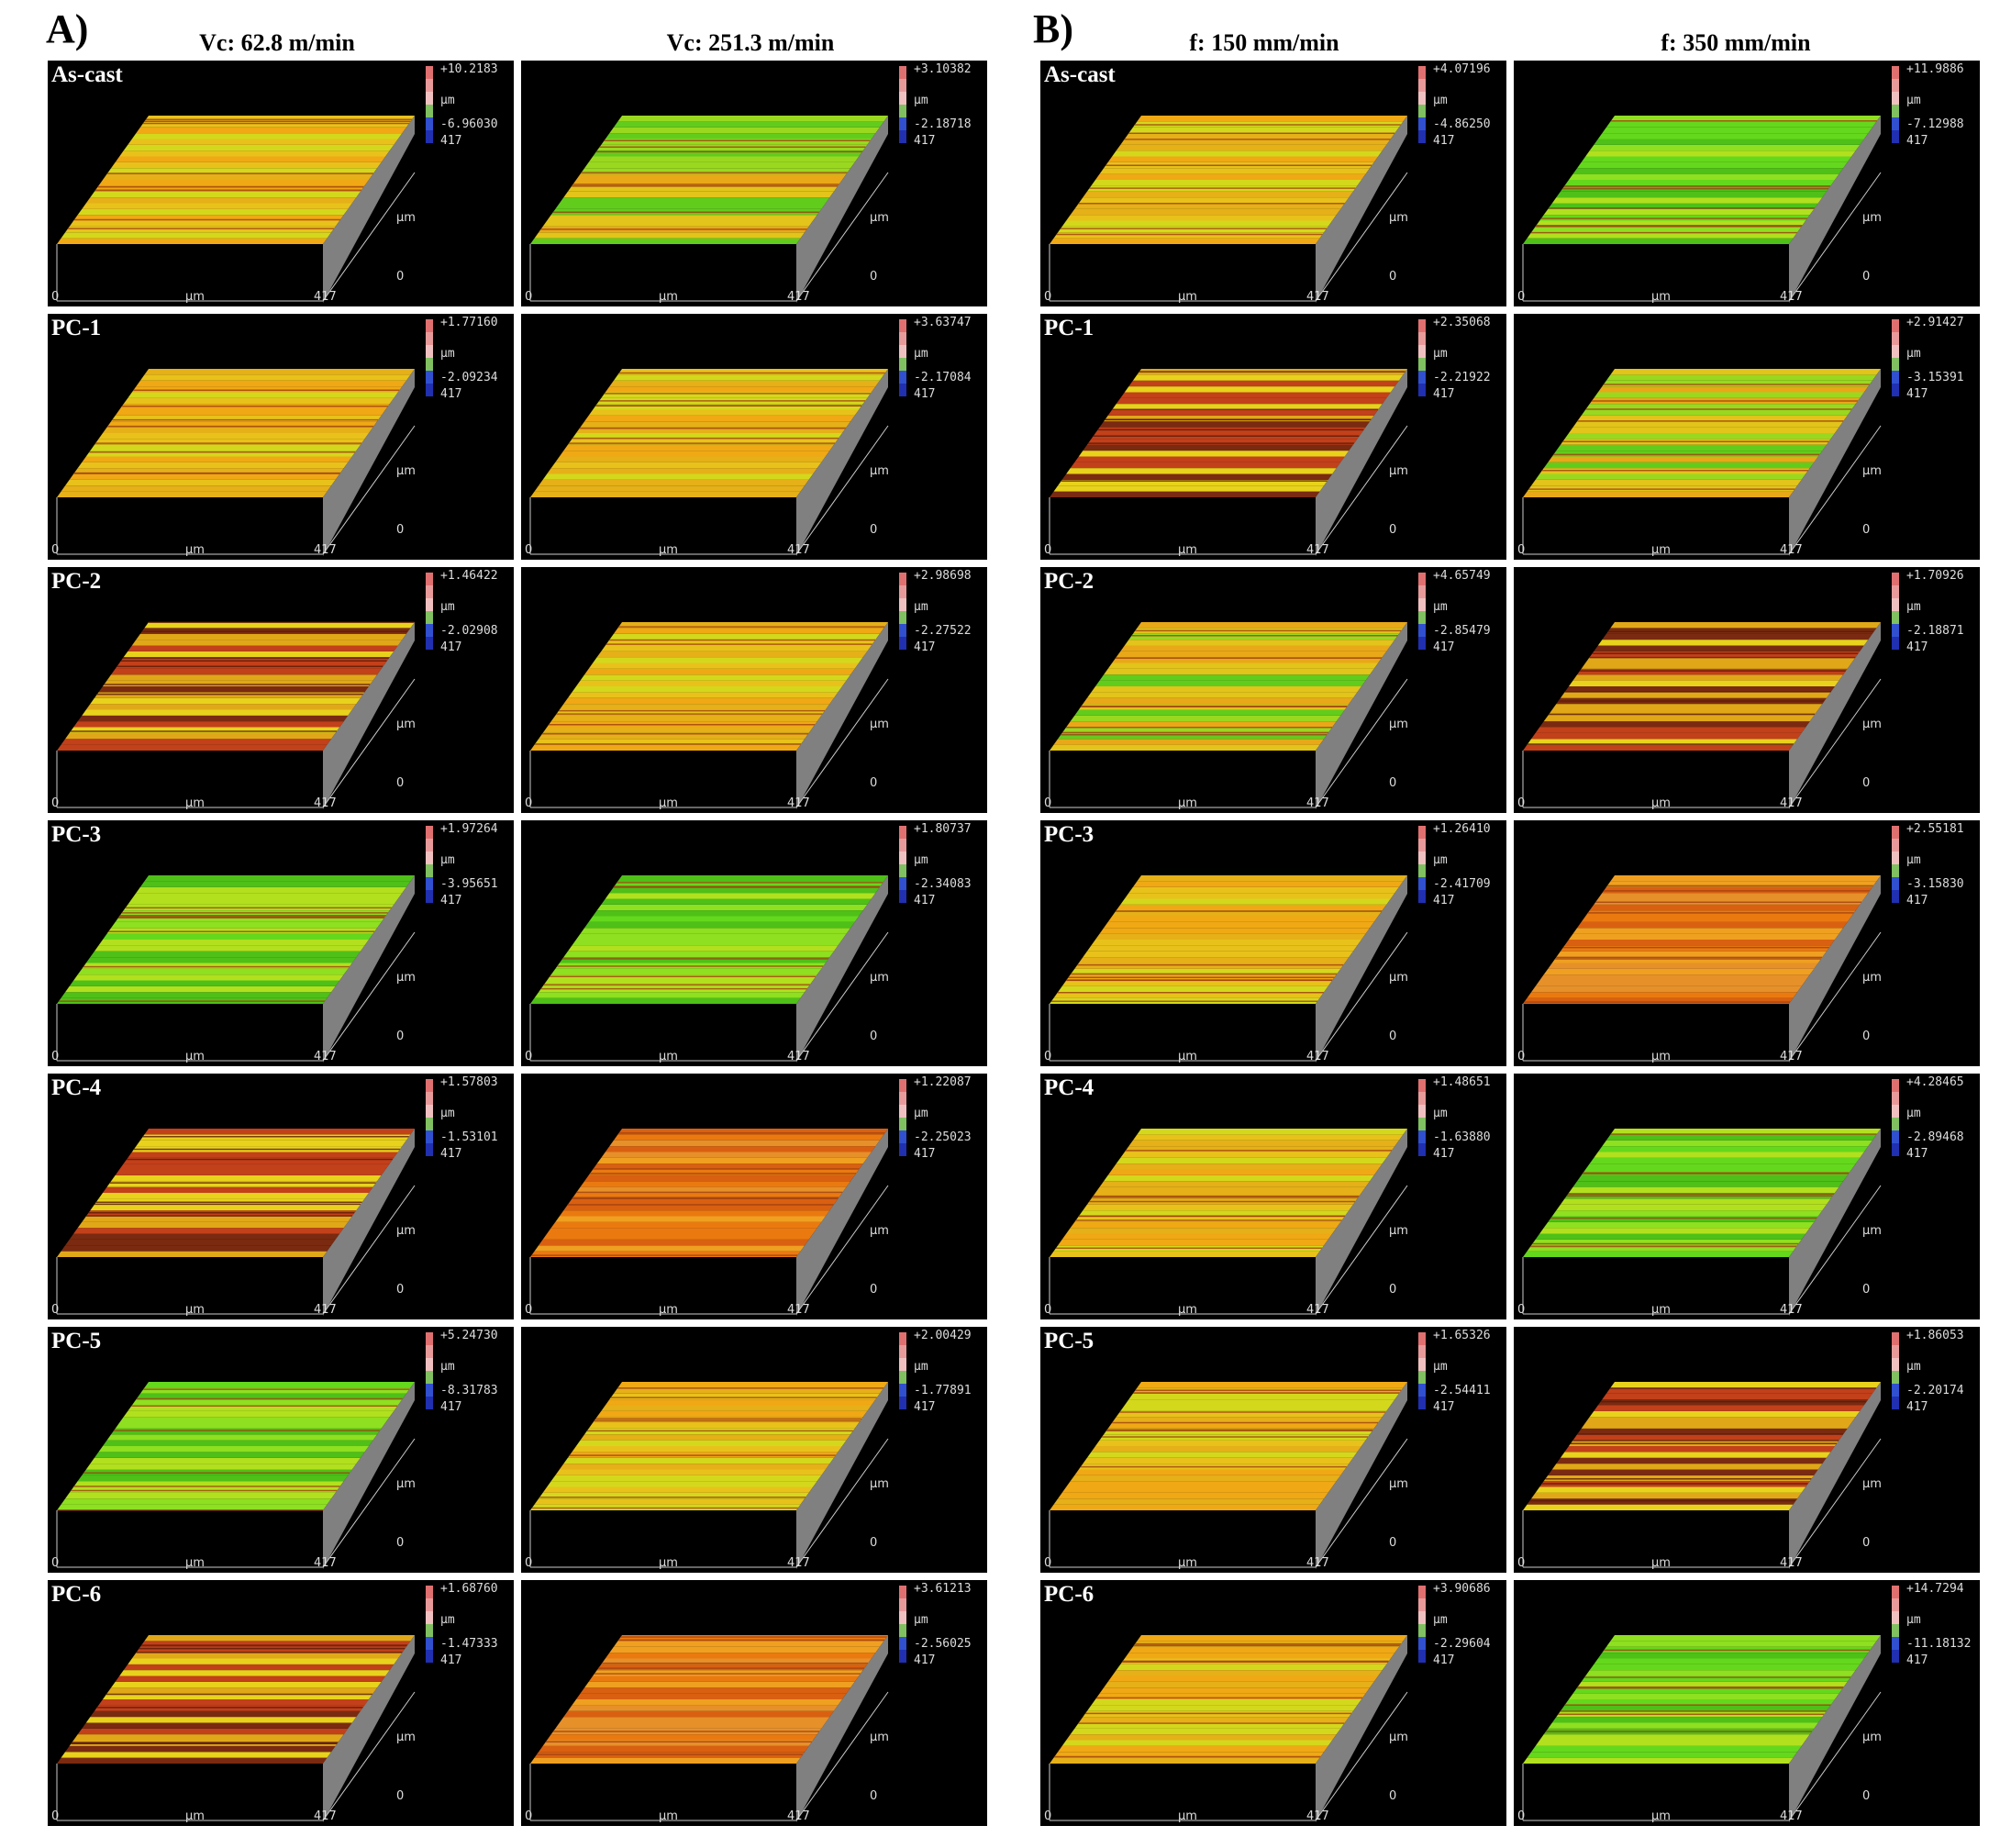  What do you see at coordinates (1736, 42) in the screenshot?
I see `column-header: f: 350 mm/min` at bounding box center [1736, 42].